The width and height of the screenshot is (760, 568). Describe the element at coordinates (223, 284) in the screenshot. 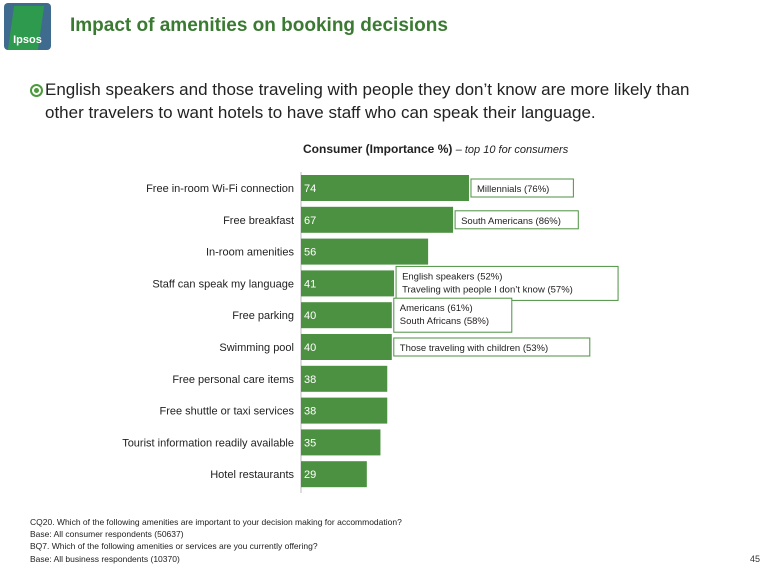

I see `category-label: Staff can speak my language` at that location.